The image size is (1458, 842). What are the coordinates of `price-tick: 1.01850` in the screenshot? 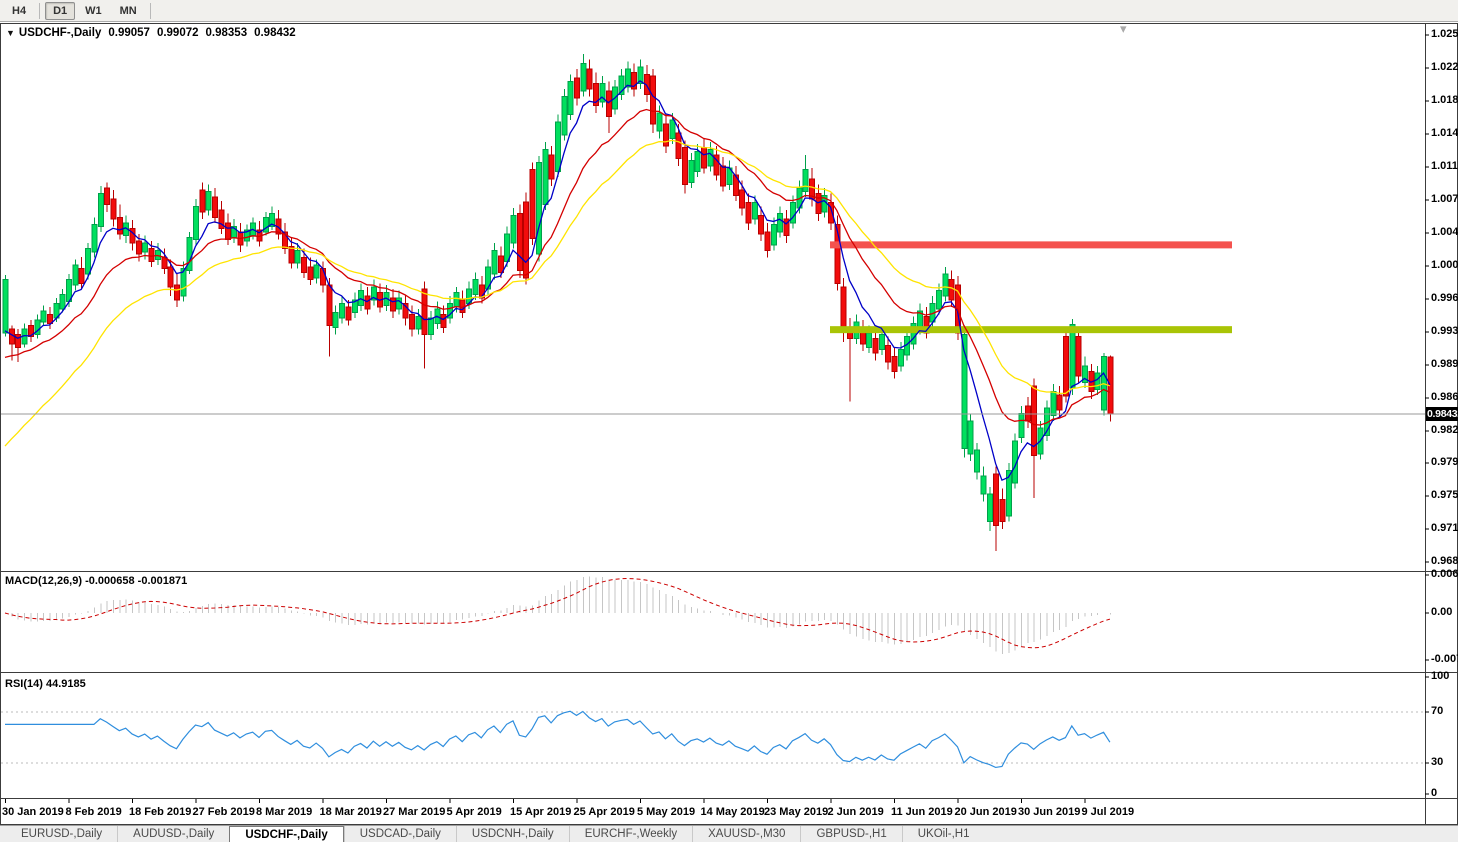 It's located at (1444, 100).